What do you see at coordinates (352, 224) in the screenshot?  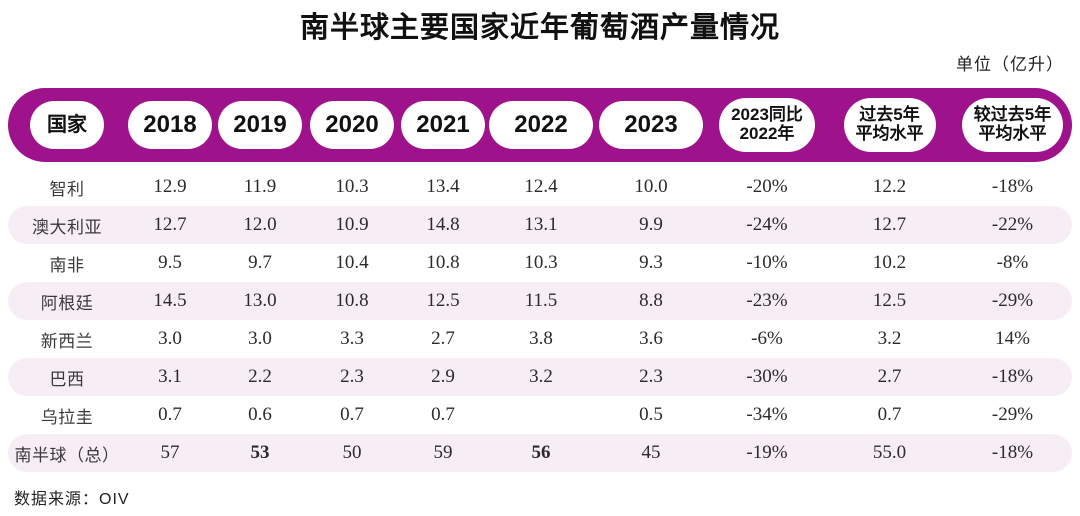 I see `value-cell: 10.9` at bounding box center [352, 224].